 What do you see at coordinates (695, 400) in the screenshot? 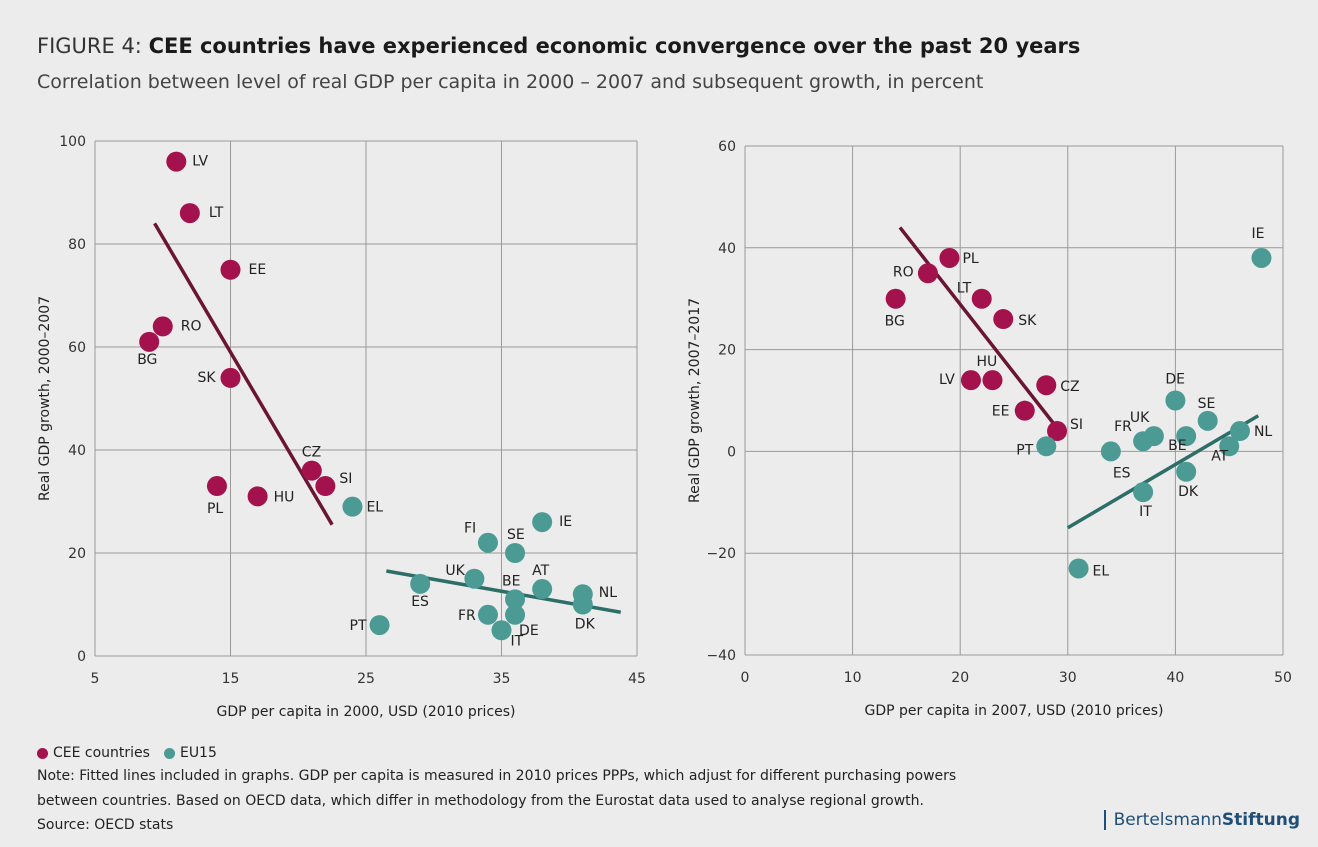
I see `y-axis-label: Real GDP growth, 2007–2017` at bounding box center [695, 400].